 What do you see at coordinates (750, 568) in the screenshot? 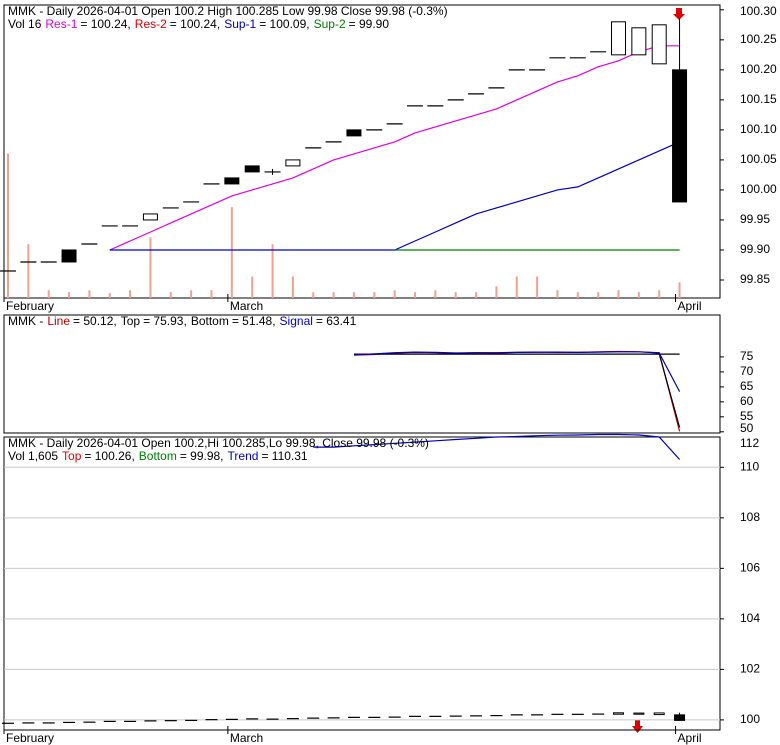
I see `y-tick-label: 106` at bounding box center [750, 568].